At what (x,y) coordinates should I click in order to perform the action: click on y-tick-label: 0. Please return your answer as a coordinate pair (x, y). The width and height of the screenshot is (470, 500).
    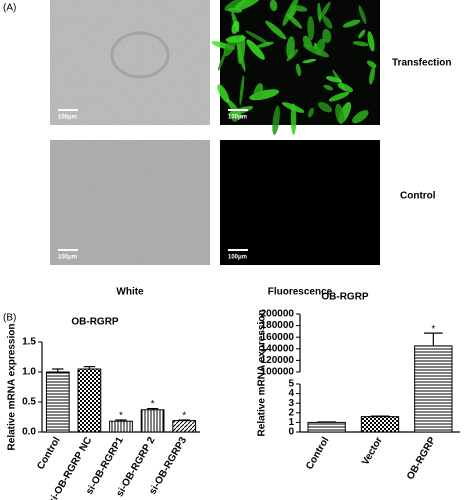
    Looking at the image, I should click on (291, 432).